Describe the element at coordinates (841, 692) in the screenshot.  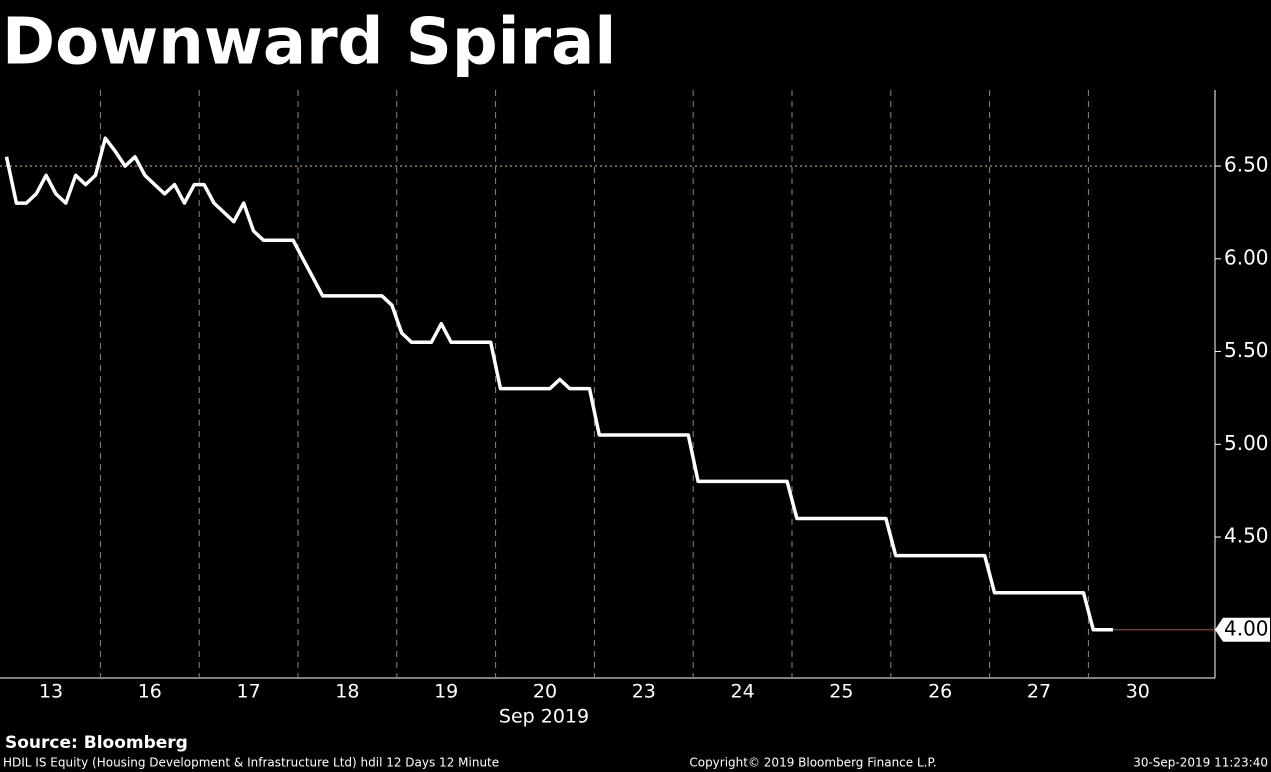
I see `x-tick-label: 25` at that location.